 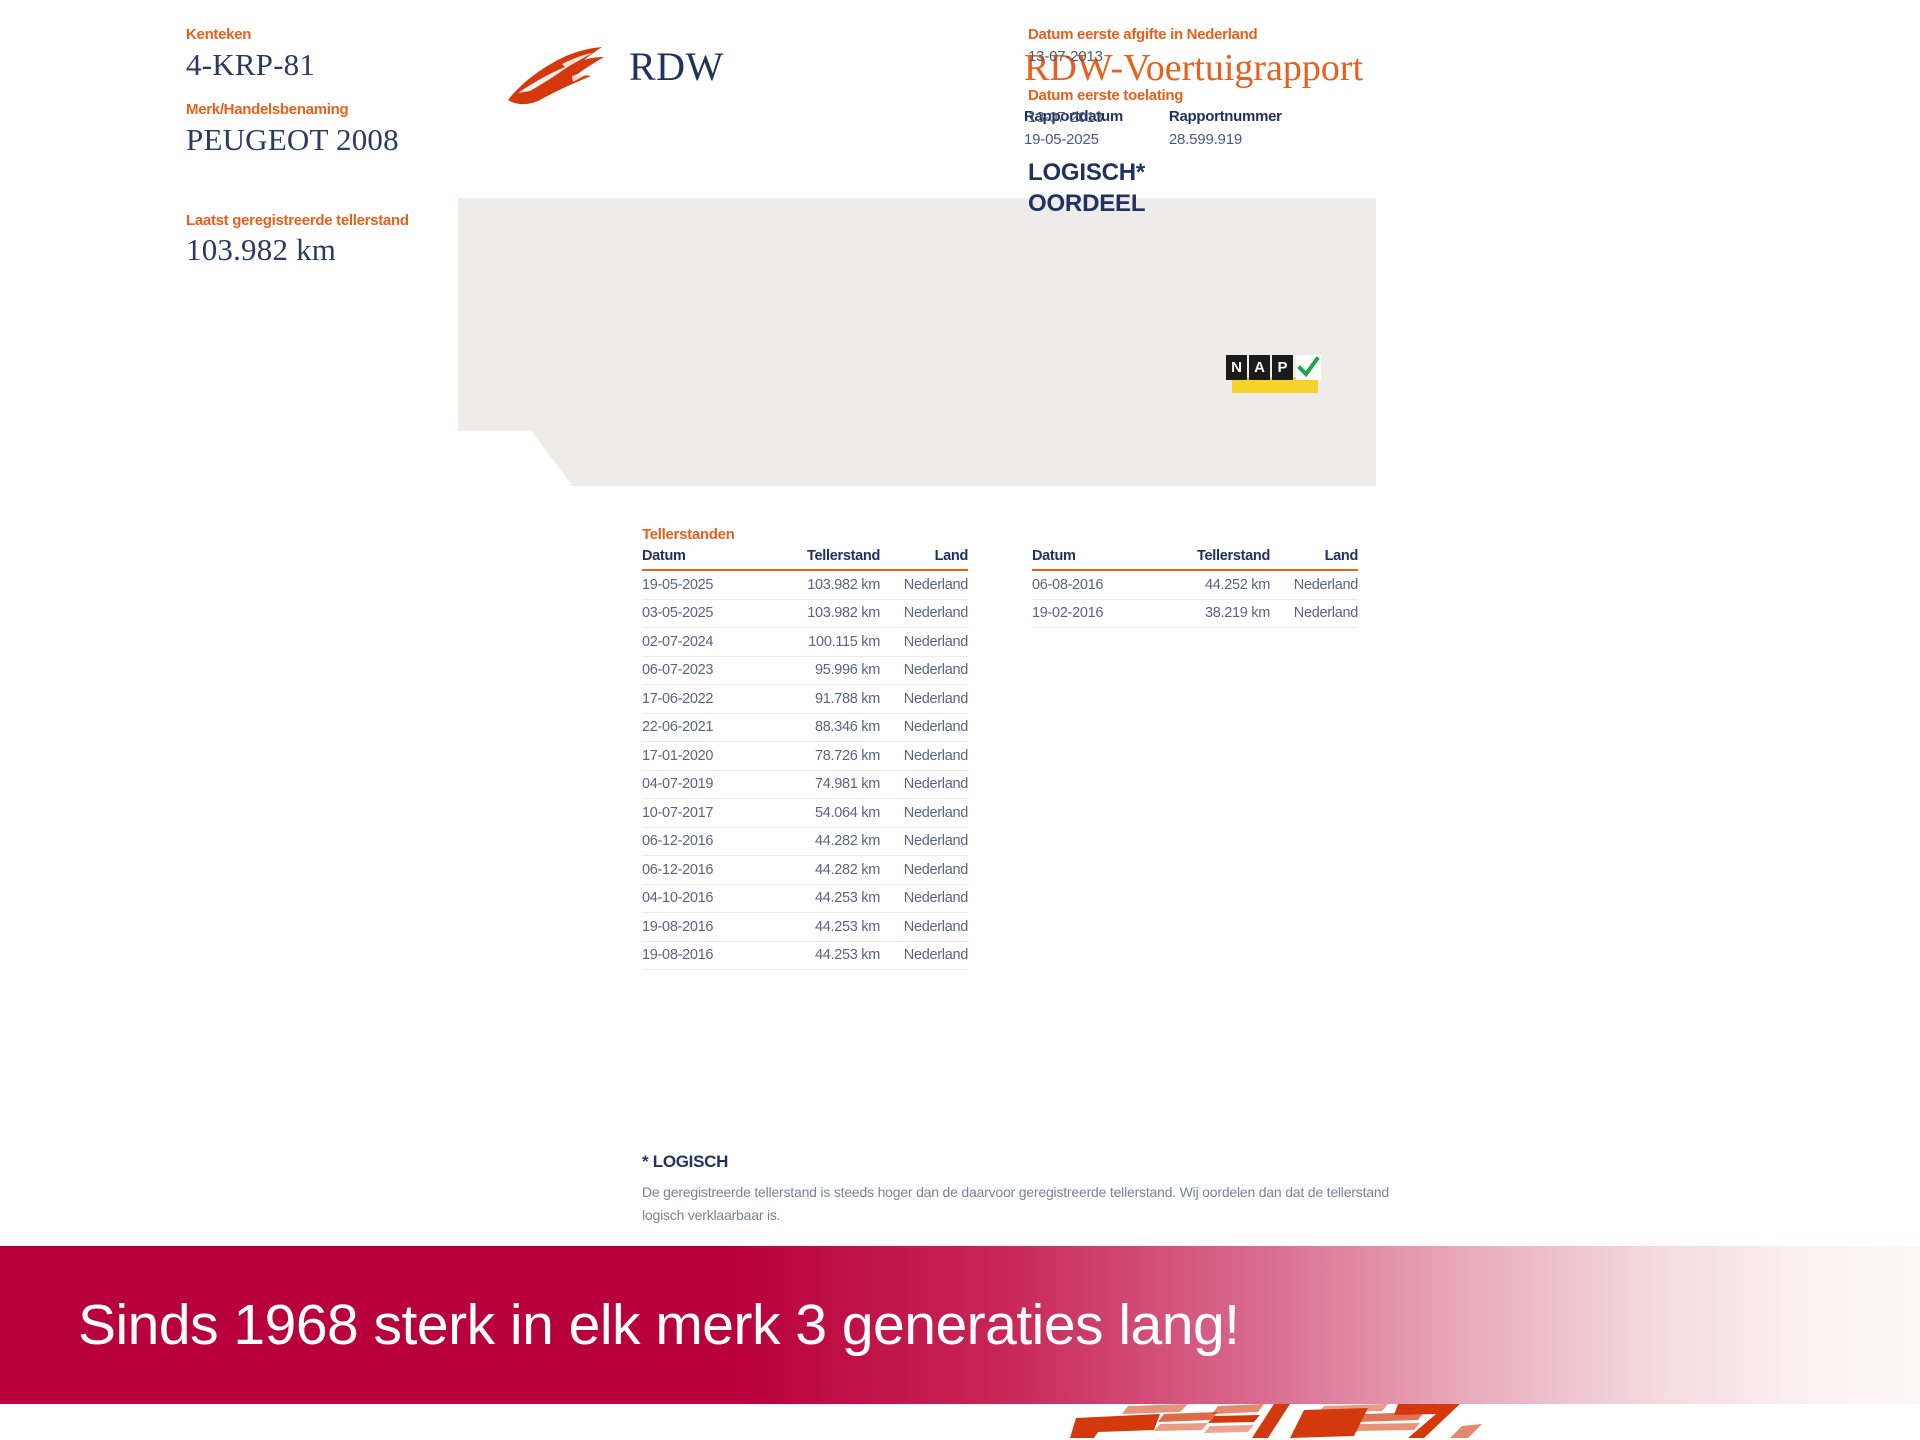 I want to click on cell-date: 06-12-2016, so click(x=678, y=841).